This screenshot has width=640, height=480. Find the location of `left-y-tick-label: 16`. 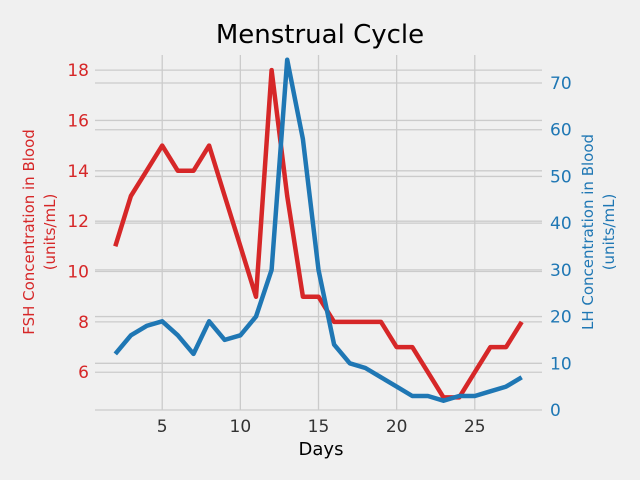

left-y-tick-label: 16 is located at coordinates (78, 121).